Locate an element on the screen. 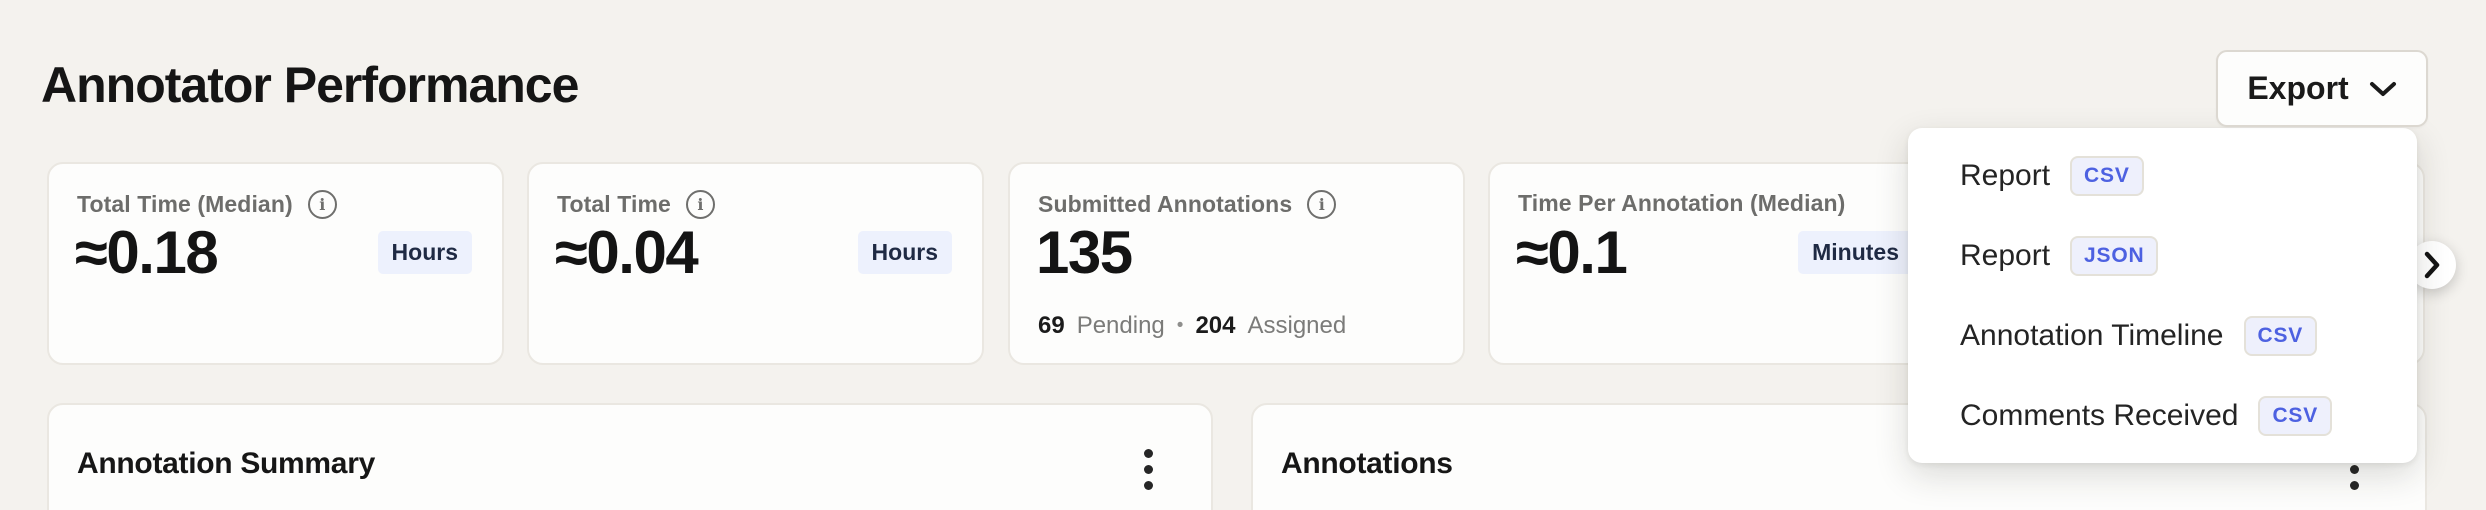 The height and width of the screenshot is (510, 2486). panel-title: Annotation Summary is located at coordinates (226, 463).